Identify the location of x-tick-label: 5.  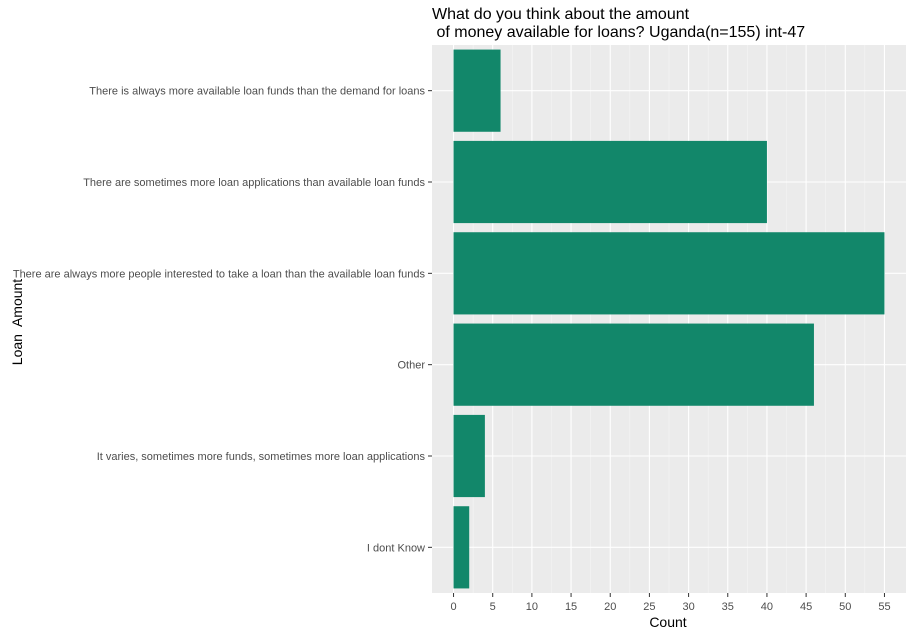
(493, 607).